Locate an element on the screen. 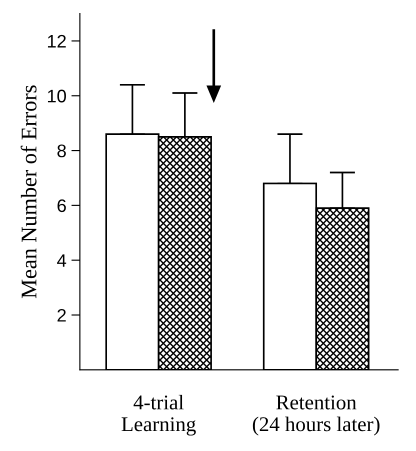 This screenshot has width=416, height=451. x-tick-label: 4-trial Learning is located at coordinates (159, 415).